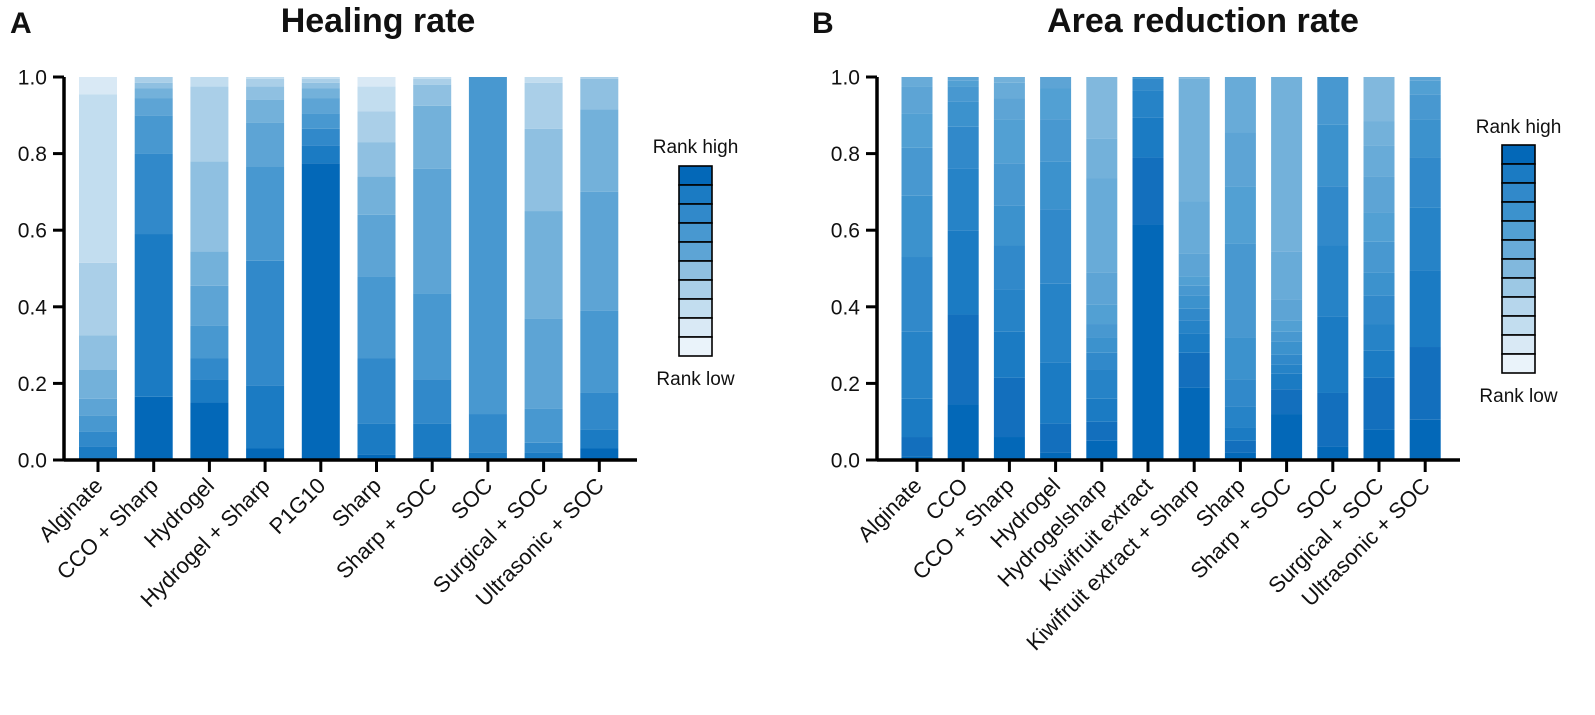 The height and width of the screenshot is (715, 1595). I want to click on y-tick-label: 0.0, so click(32, 461).